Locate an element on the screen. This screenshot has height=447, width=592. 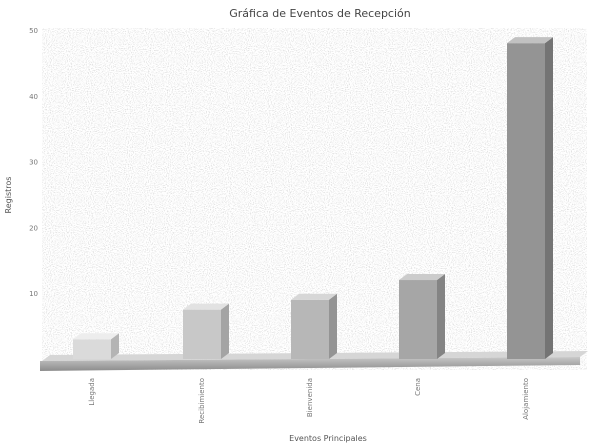
y-tick-label: 50 is located at coordinates (33, 31).